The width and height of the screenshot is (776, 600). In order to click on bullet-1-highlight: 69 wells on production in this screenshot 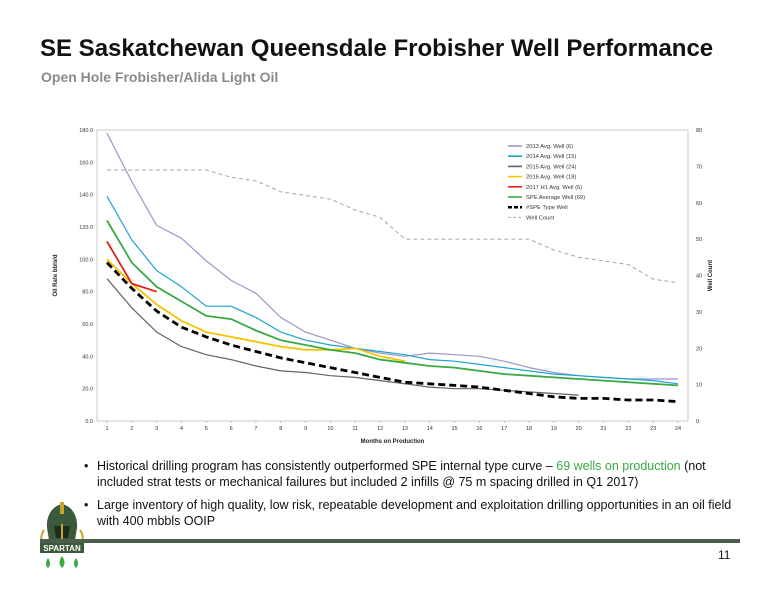, I will do `click(618, 466)`.